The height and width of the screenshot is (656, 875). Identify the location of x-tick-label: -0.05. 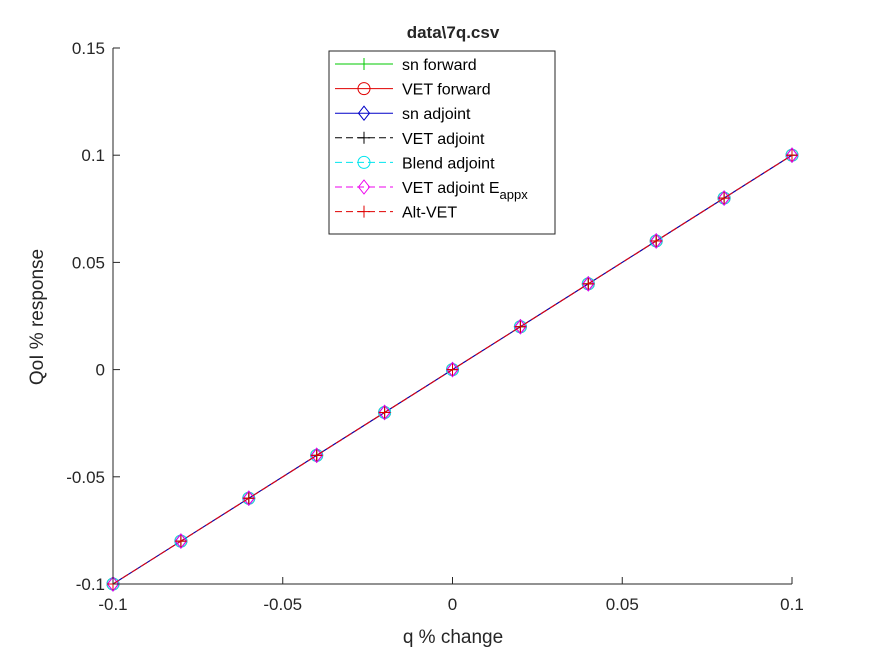
(282, 604).